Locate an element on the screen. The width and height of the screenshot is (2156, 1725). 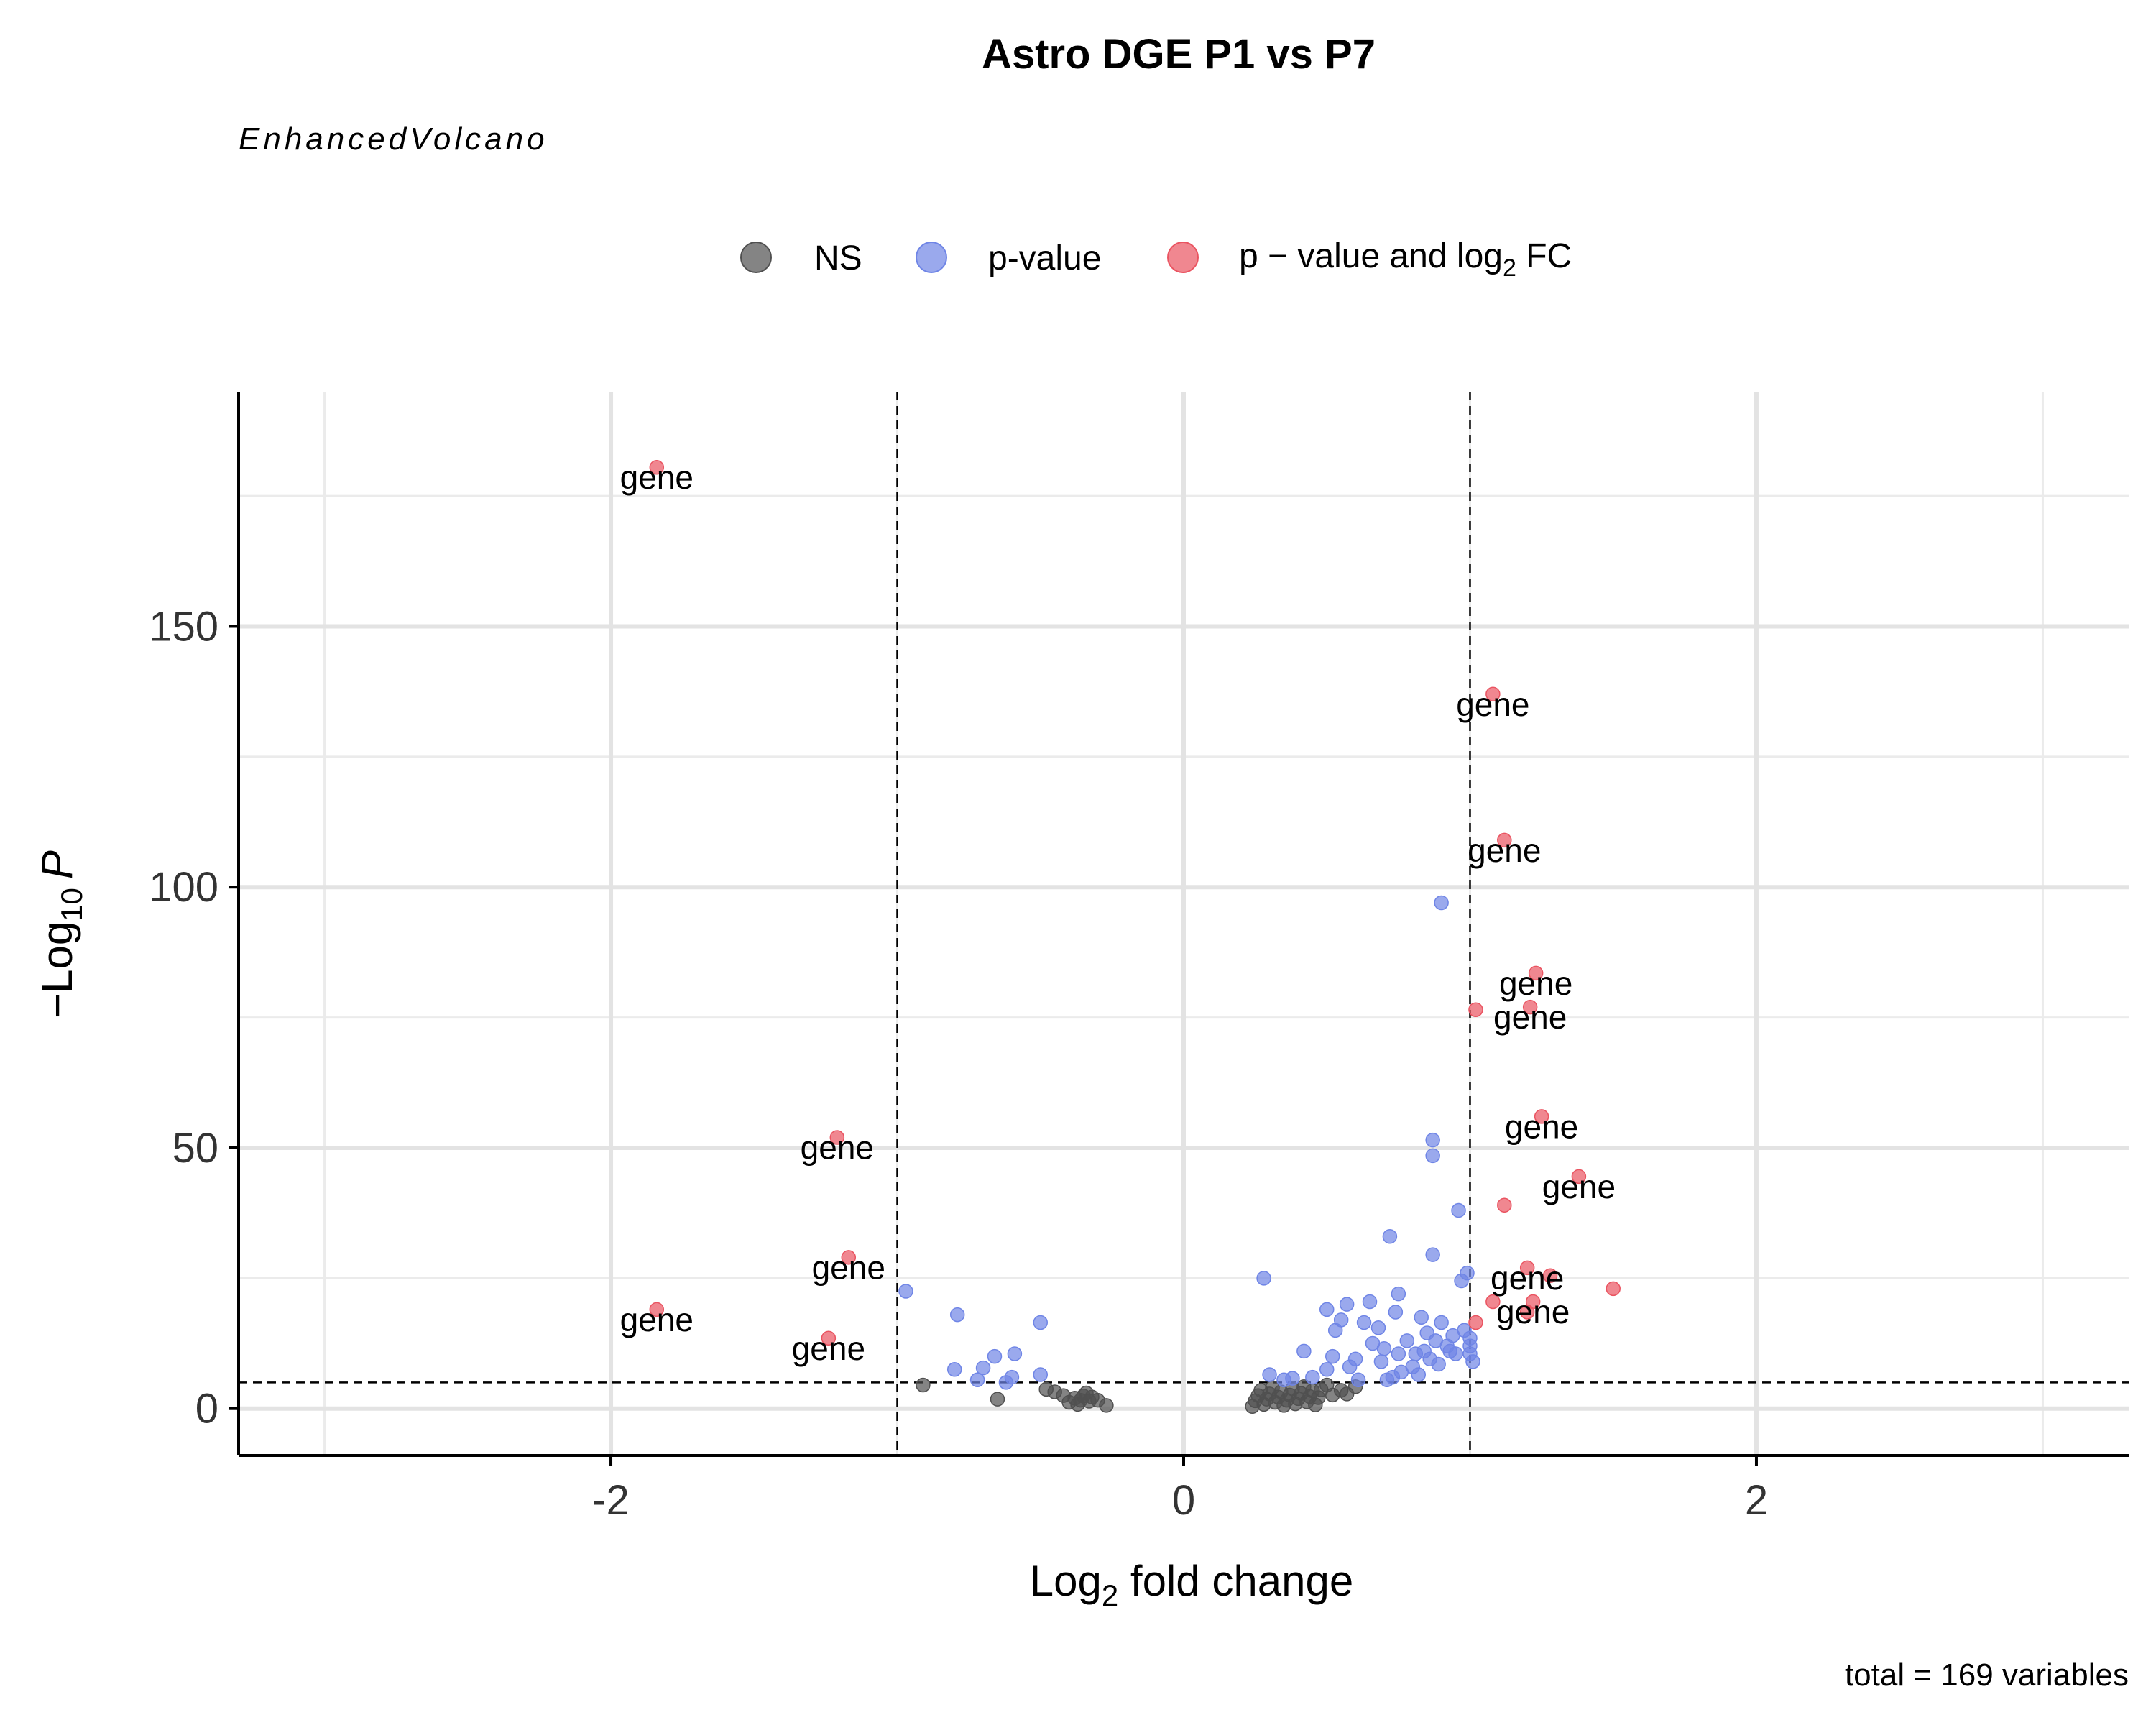
legend-key-pvalue is located at coordinates (931, 257).